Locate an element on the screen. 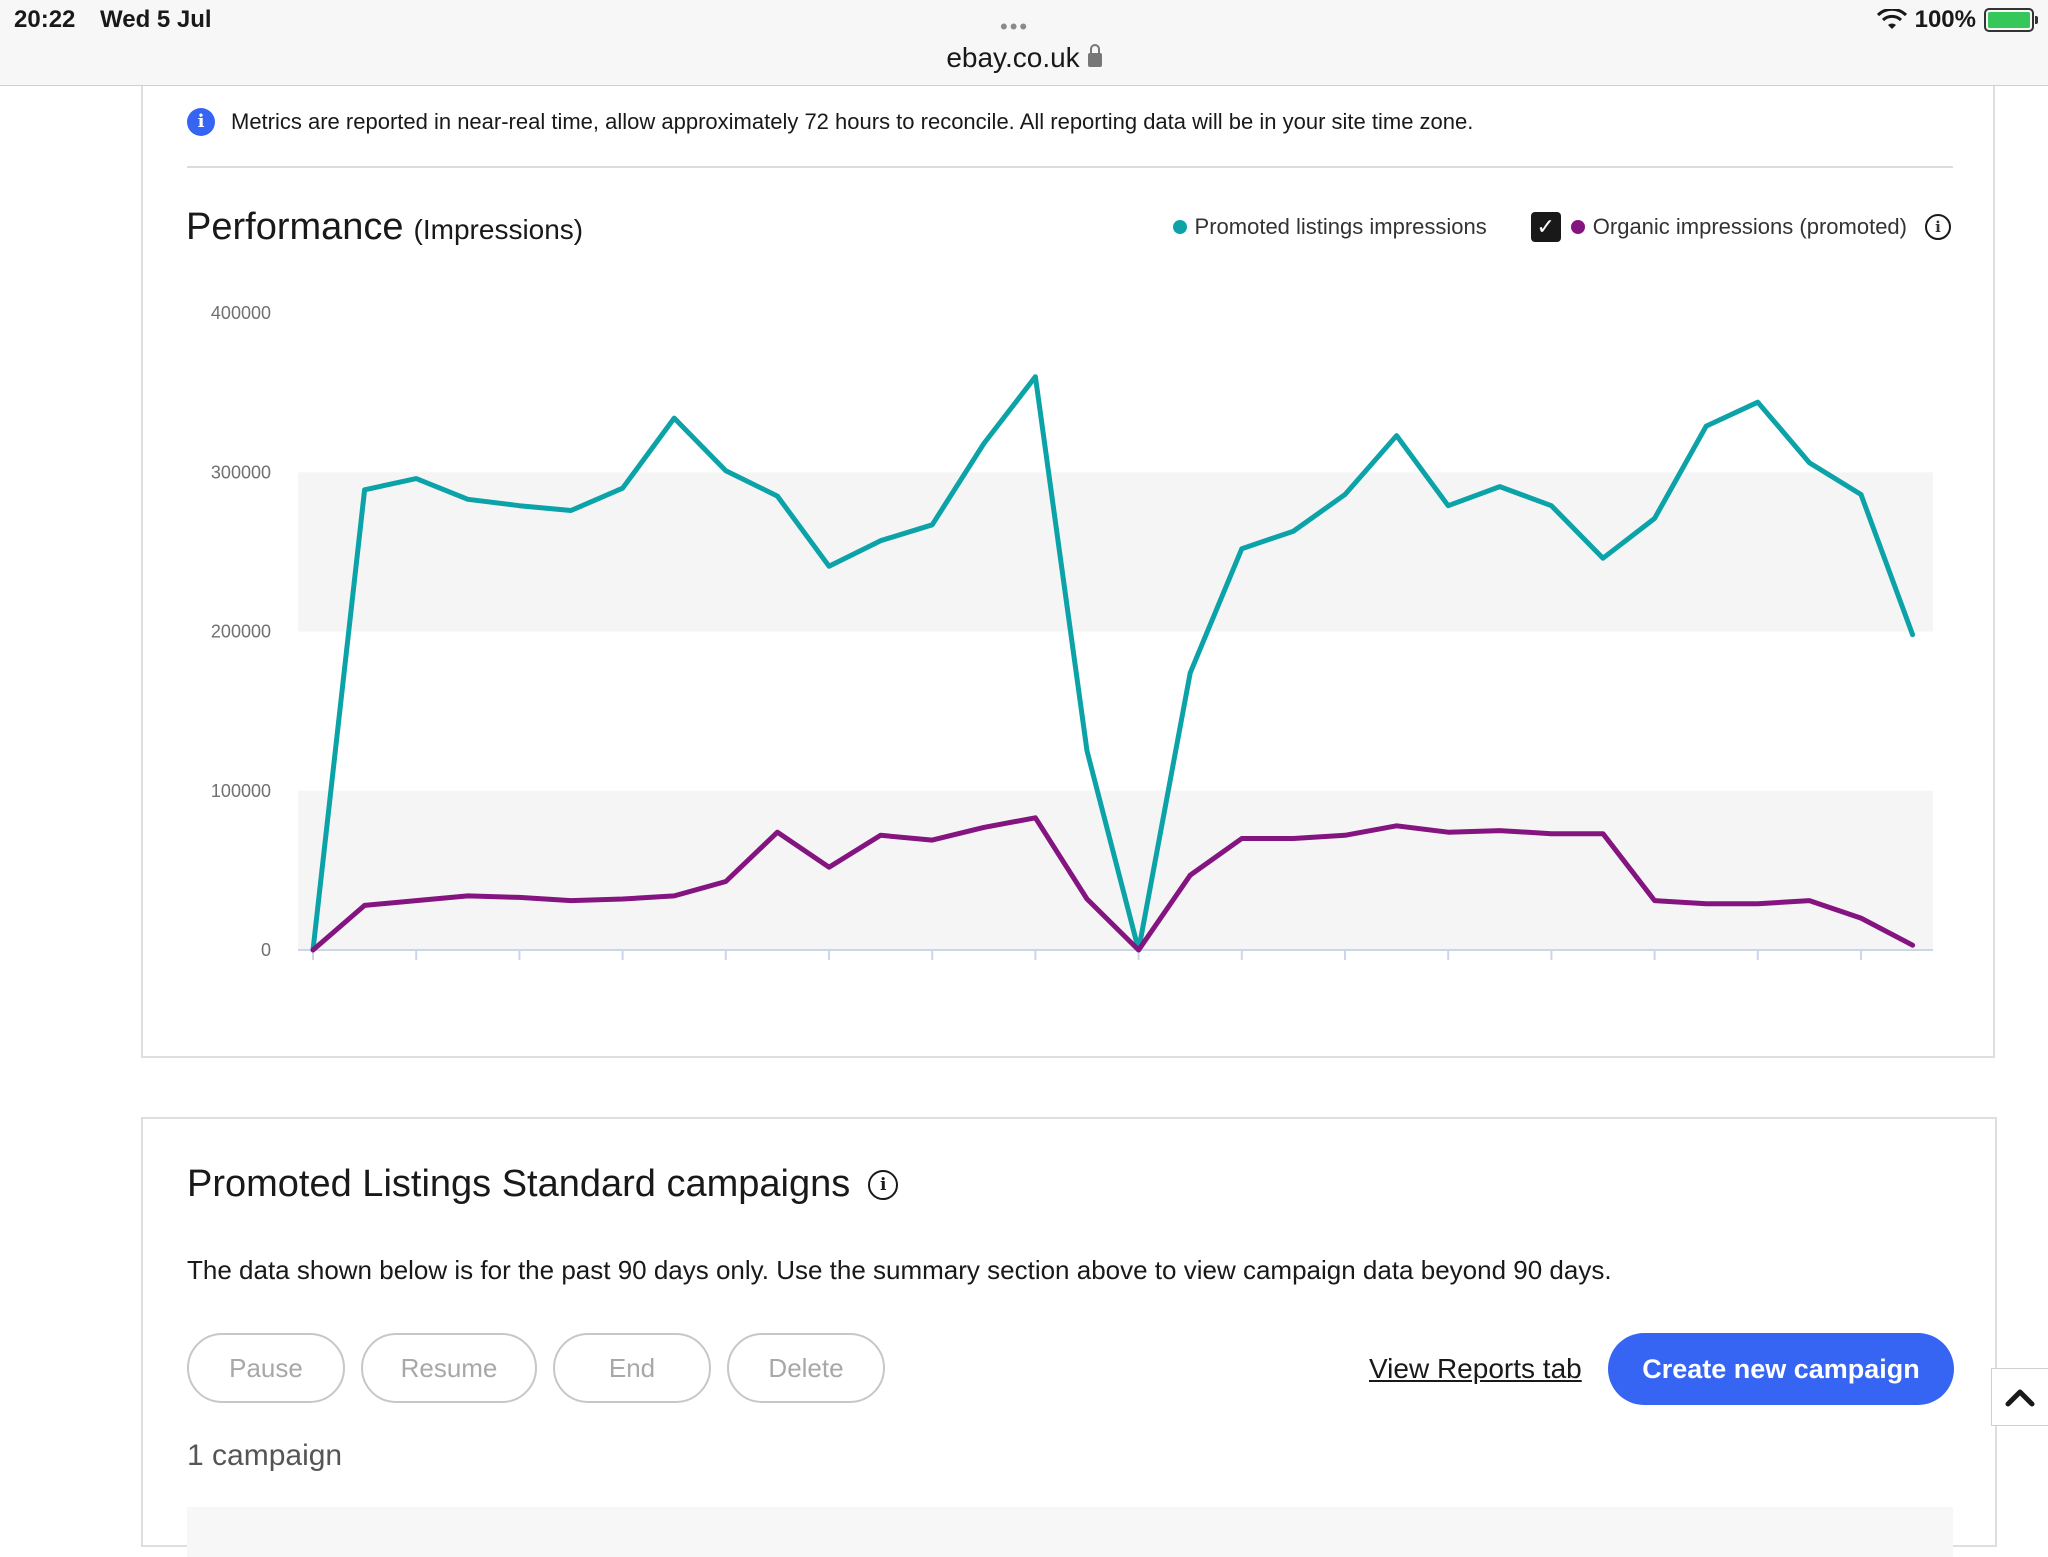 The image size is (2048, 1557). end-button: End is located at coordinates (632, 1368).